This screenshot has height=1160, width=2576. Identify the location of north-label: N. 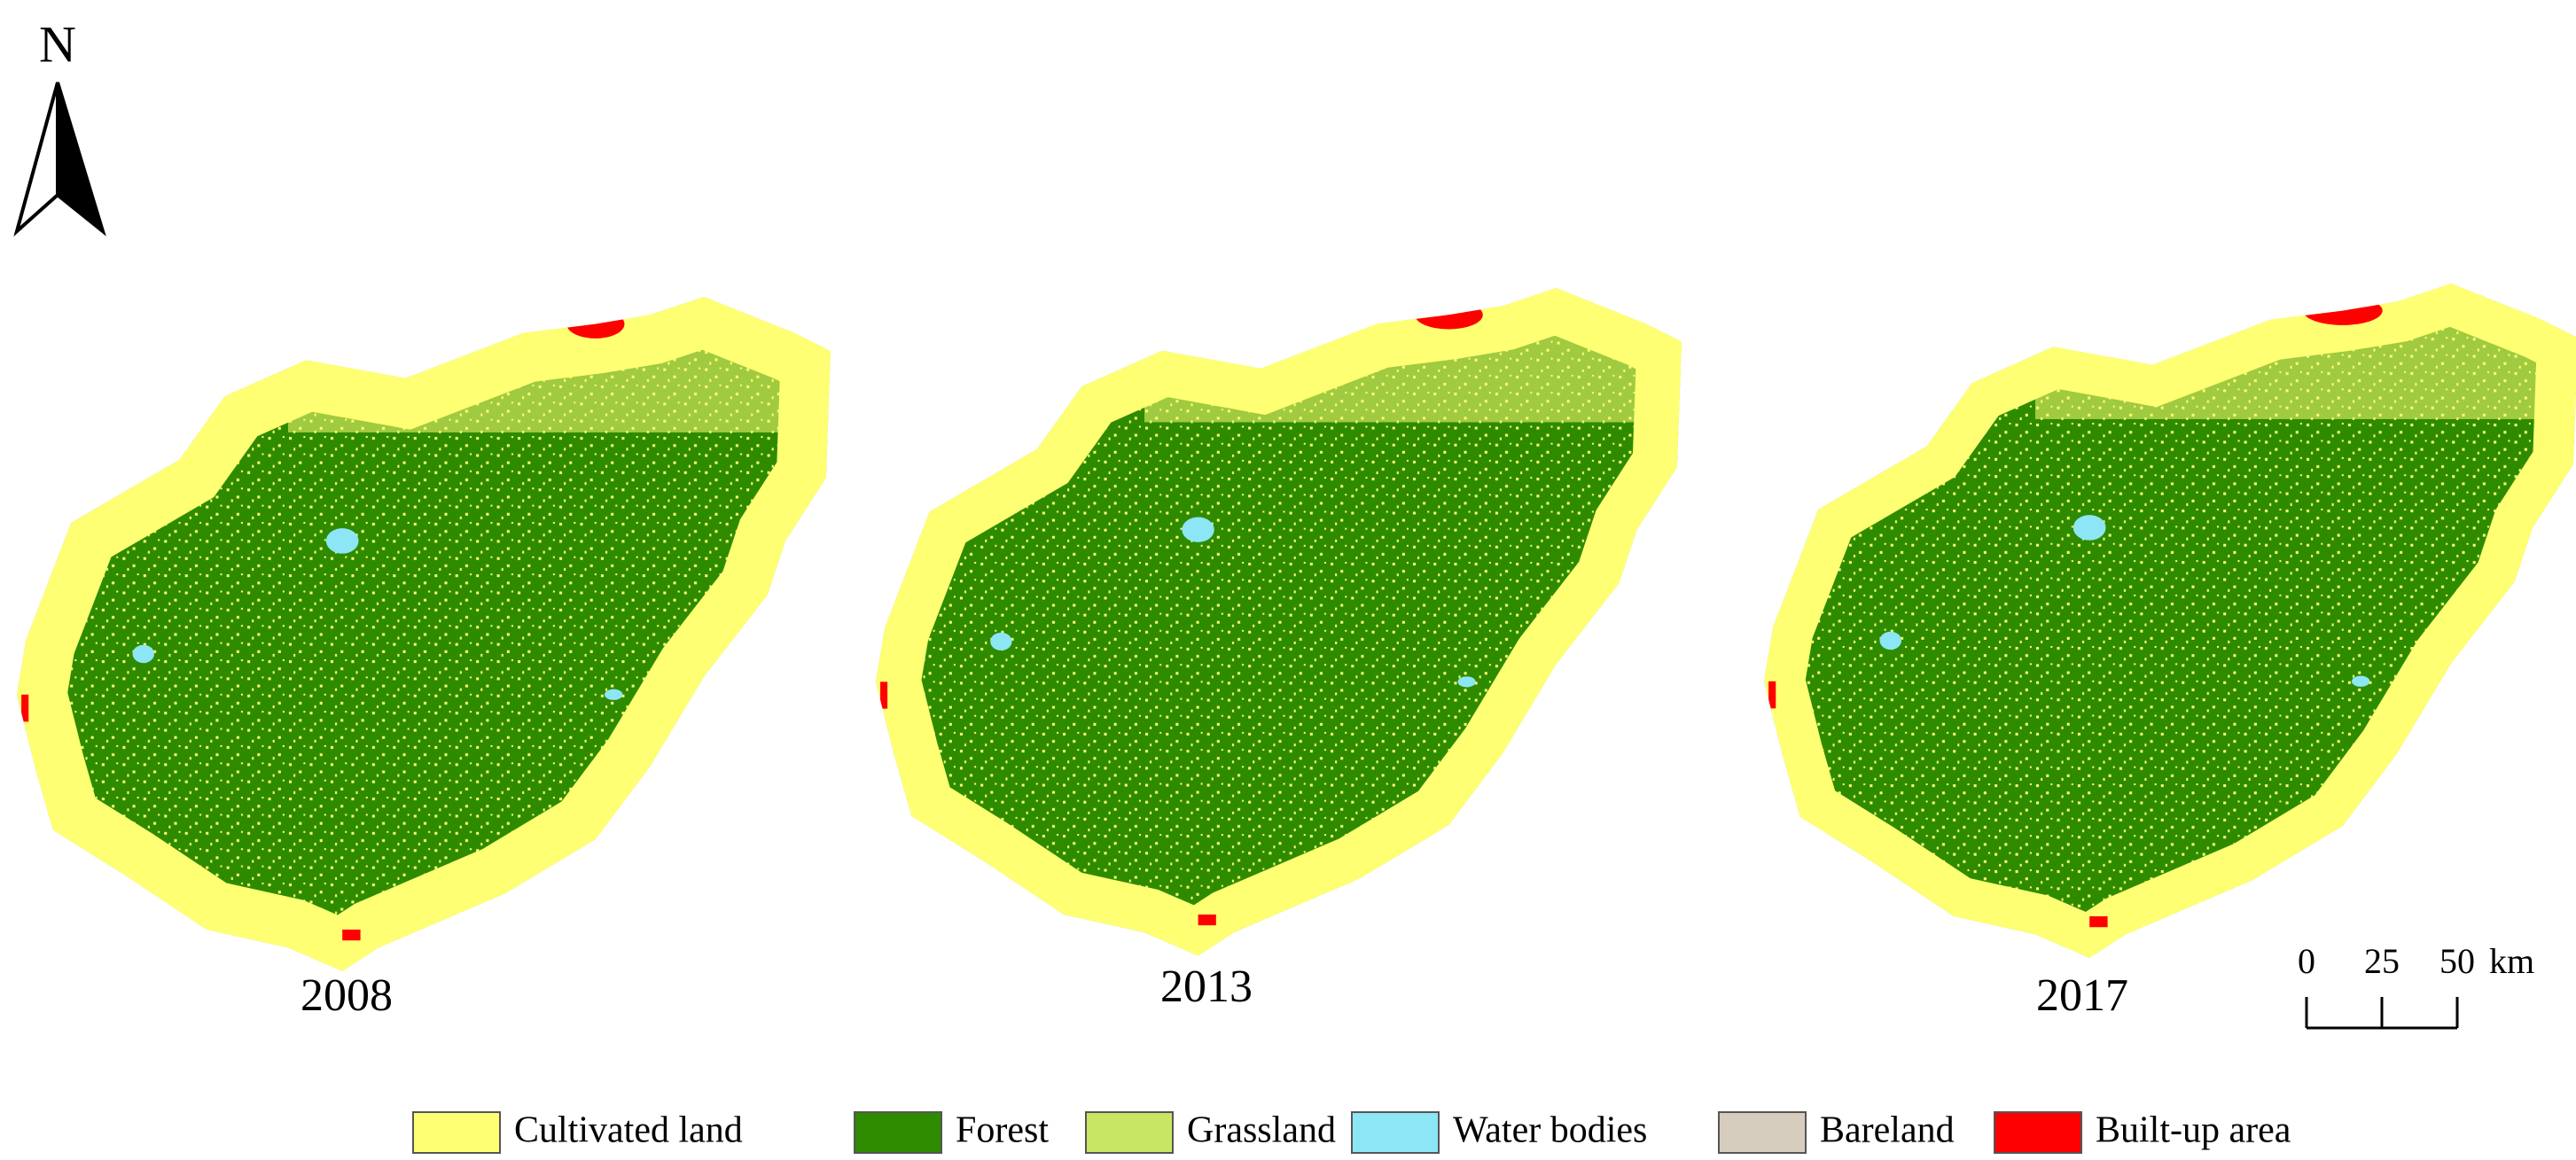
(58, 44).